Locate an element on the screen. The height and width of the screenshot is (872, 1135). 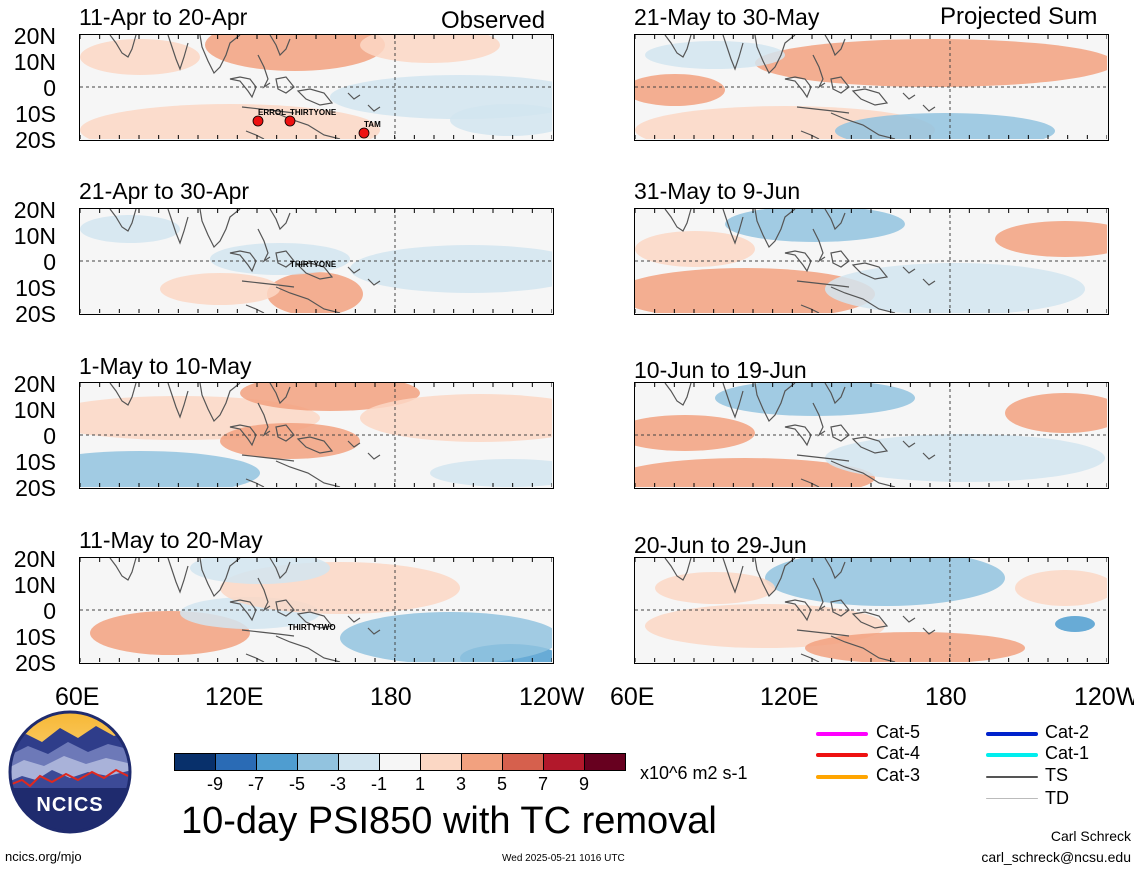
cat2-label: Cat-2 is located at coordinates (1067, 732).